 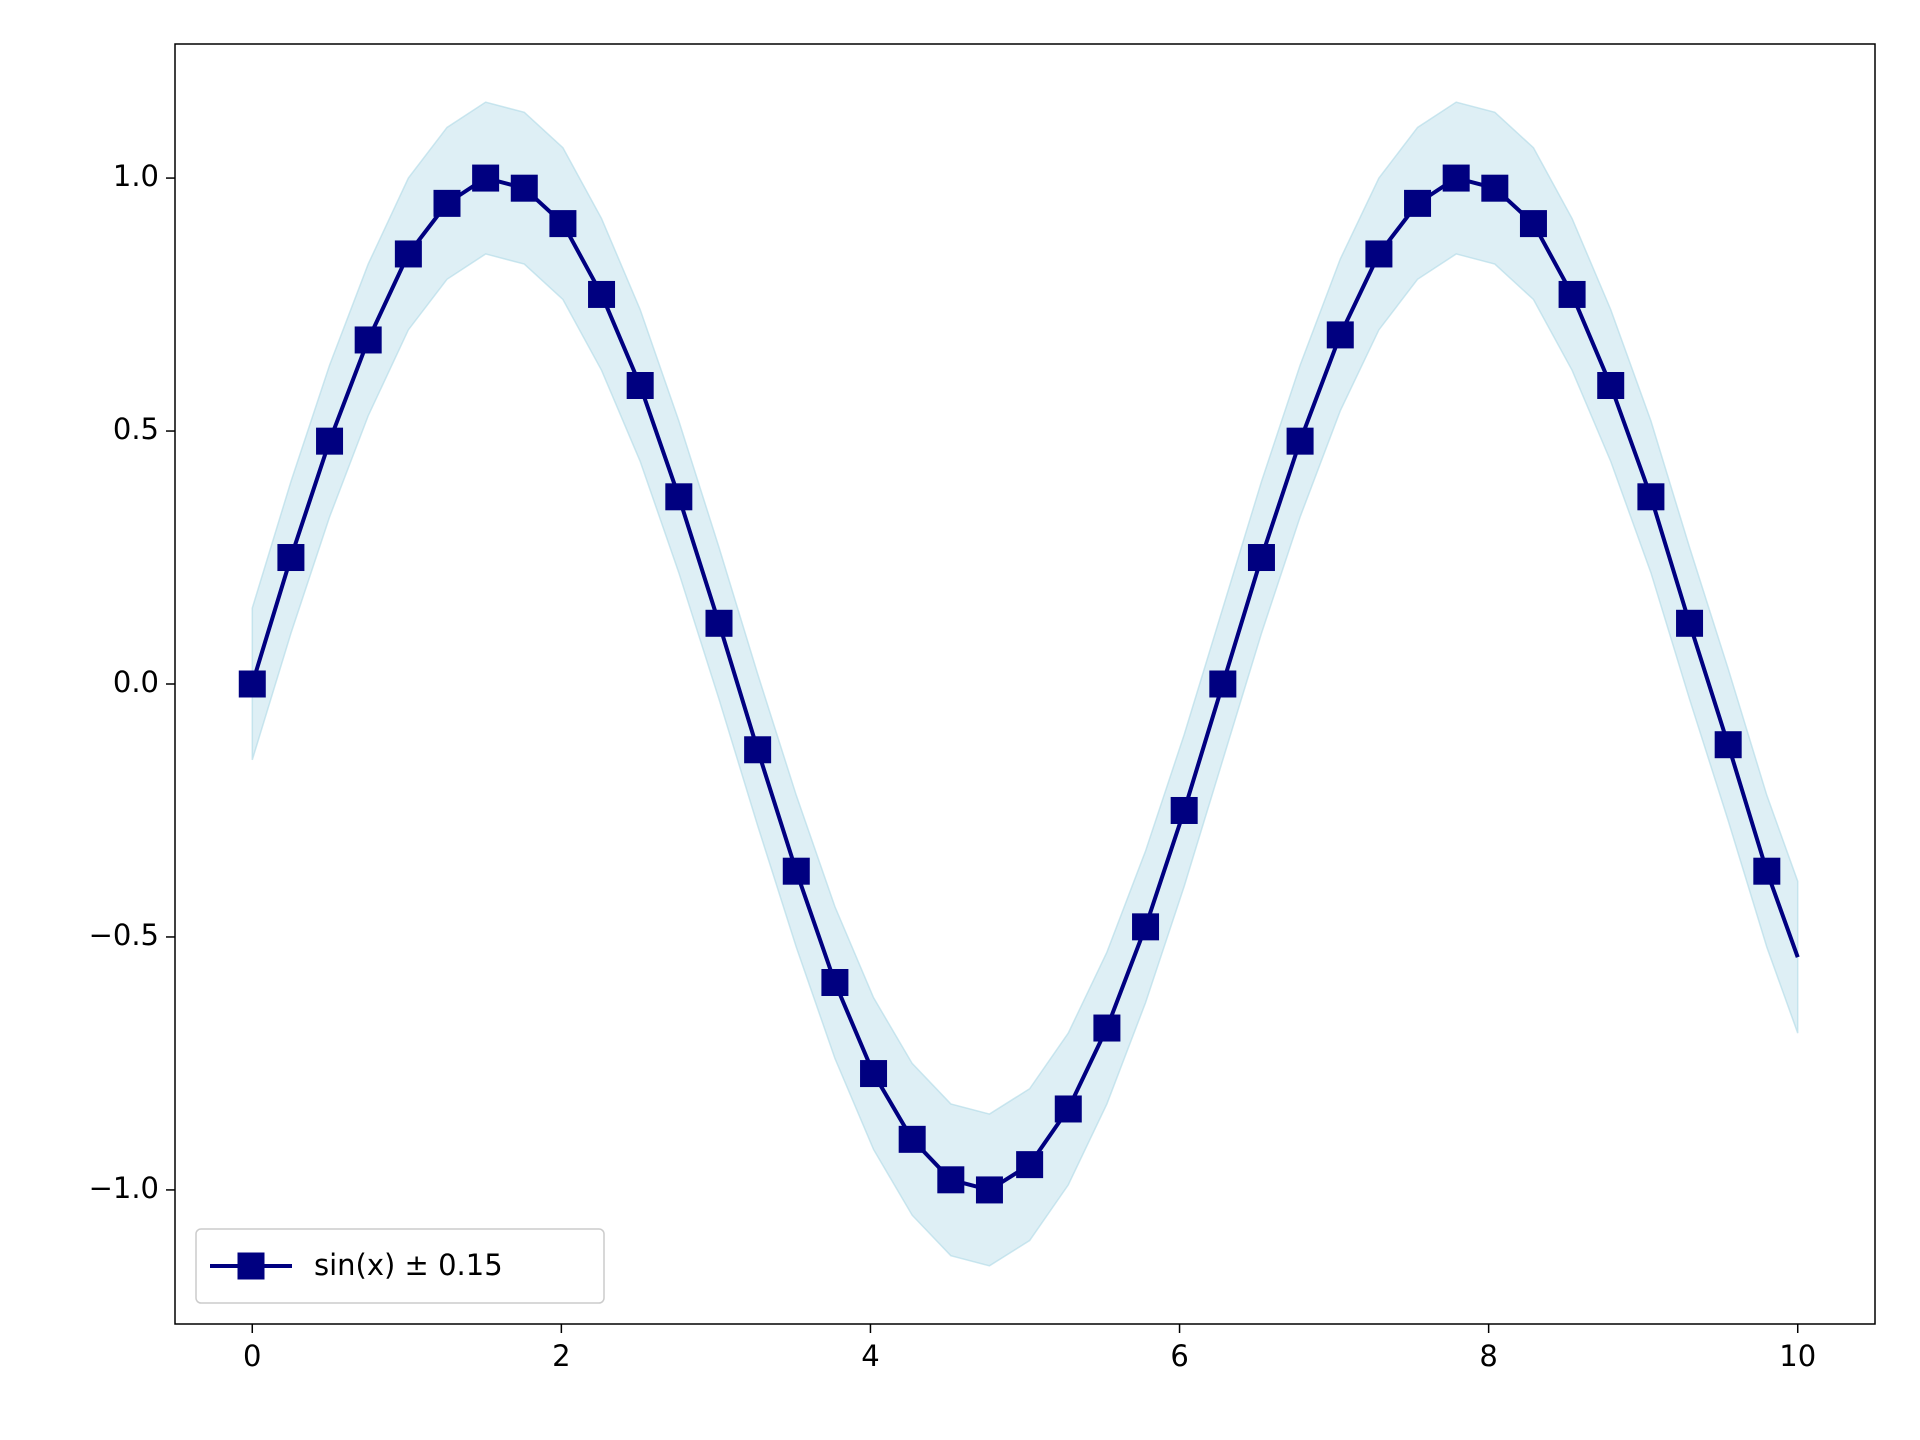 What do you see at coordinates (1488, 1356) in the screenshot?
I see `x-tick-label: 8` at bounding box center [1488, 1356].